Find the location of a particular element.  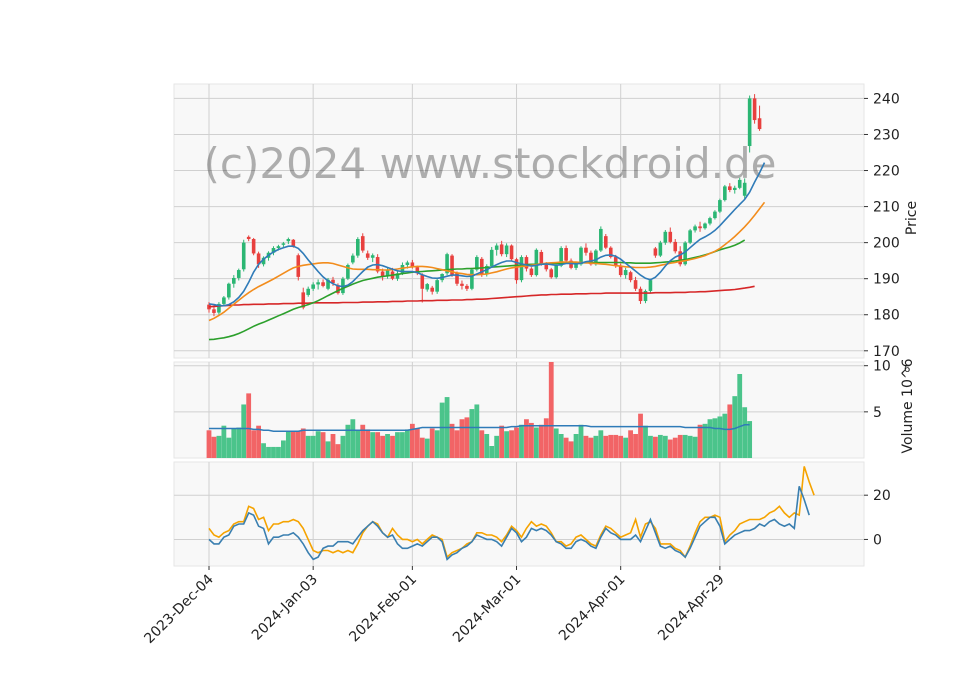

x-tick-label: 2024-Apr-01 is located at coordinates (592, 608).